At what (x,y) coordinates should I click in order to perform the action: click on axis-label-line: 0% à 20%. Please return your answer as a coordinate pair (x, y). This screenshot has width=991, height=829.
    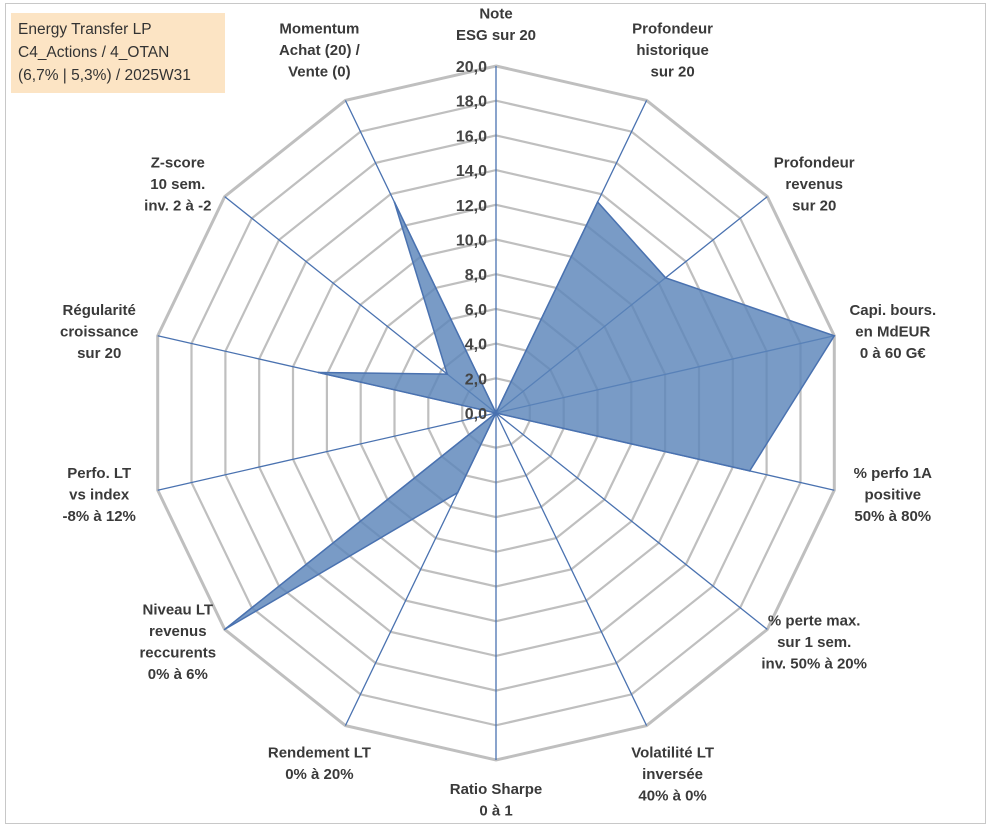
    Looking at the image, I should click on (319, 774).